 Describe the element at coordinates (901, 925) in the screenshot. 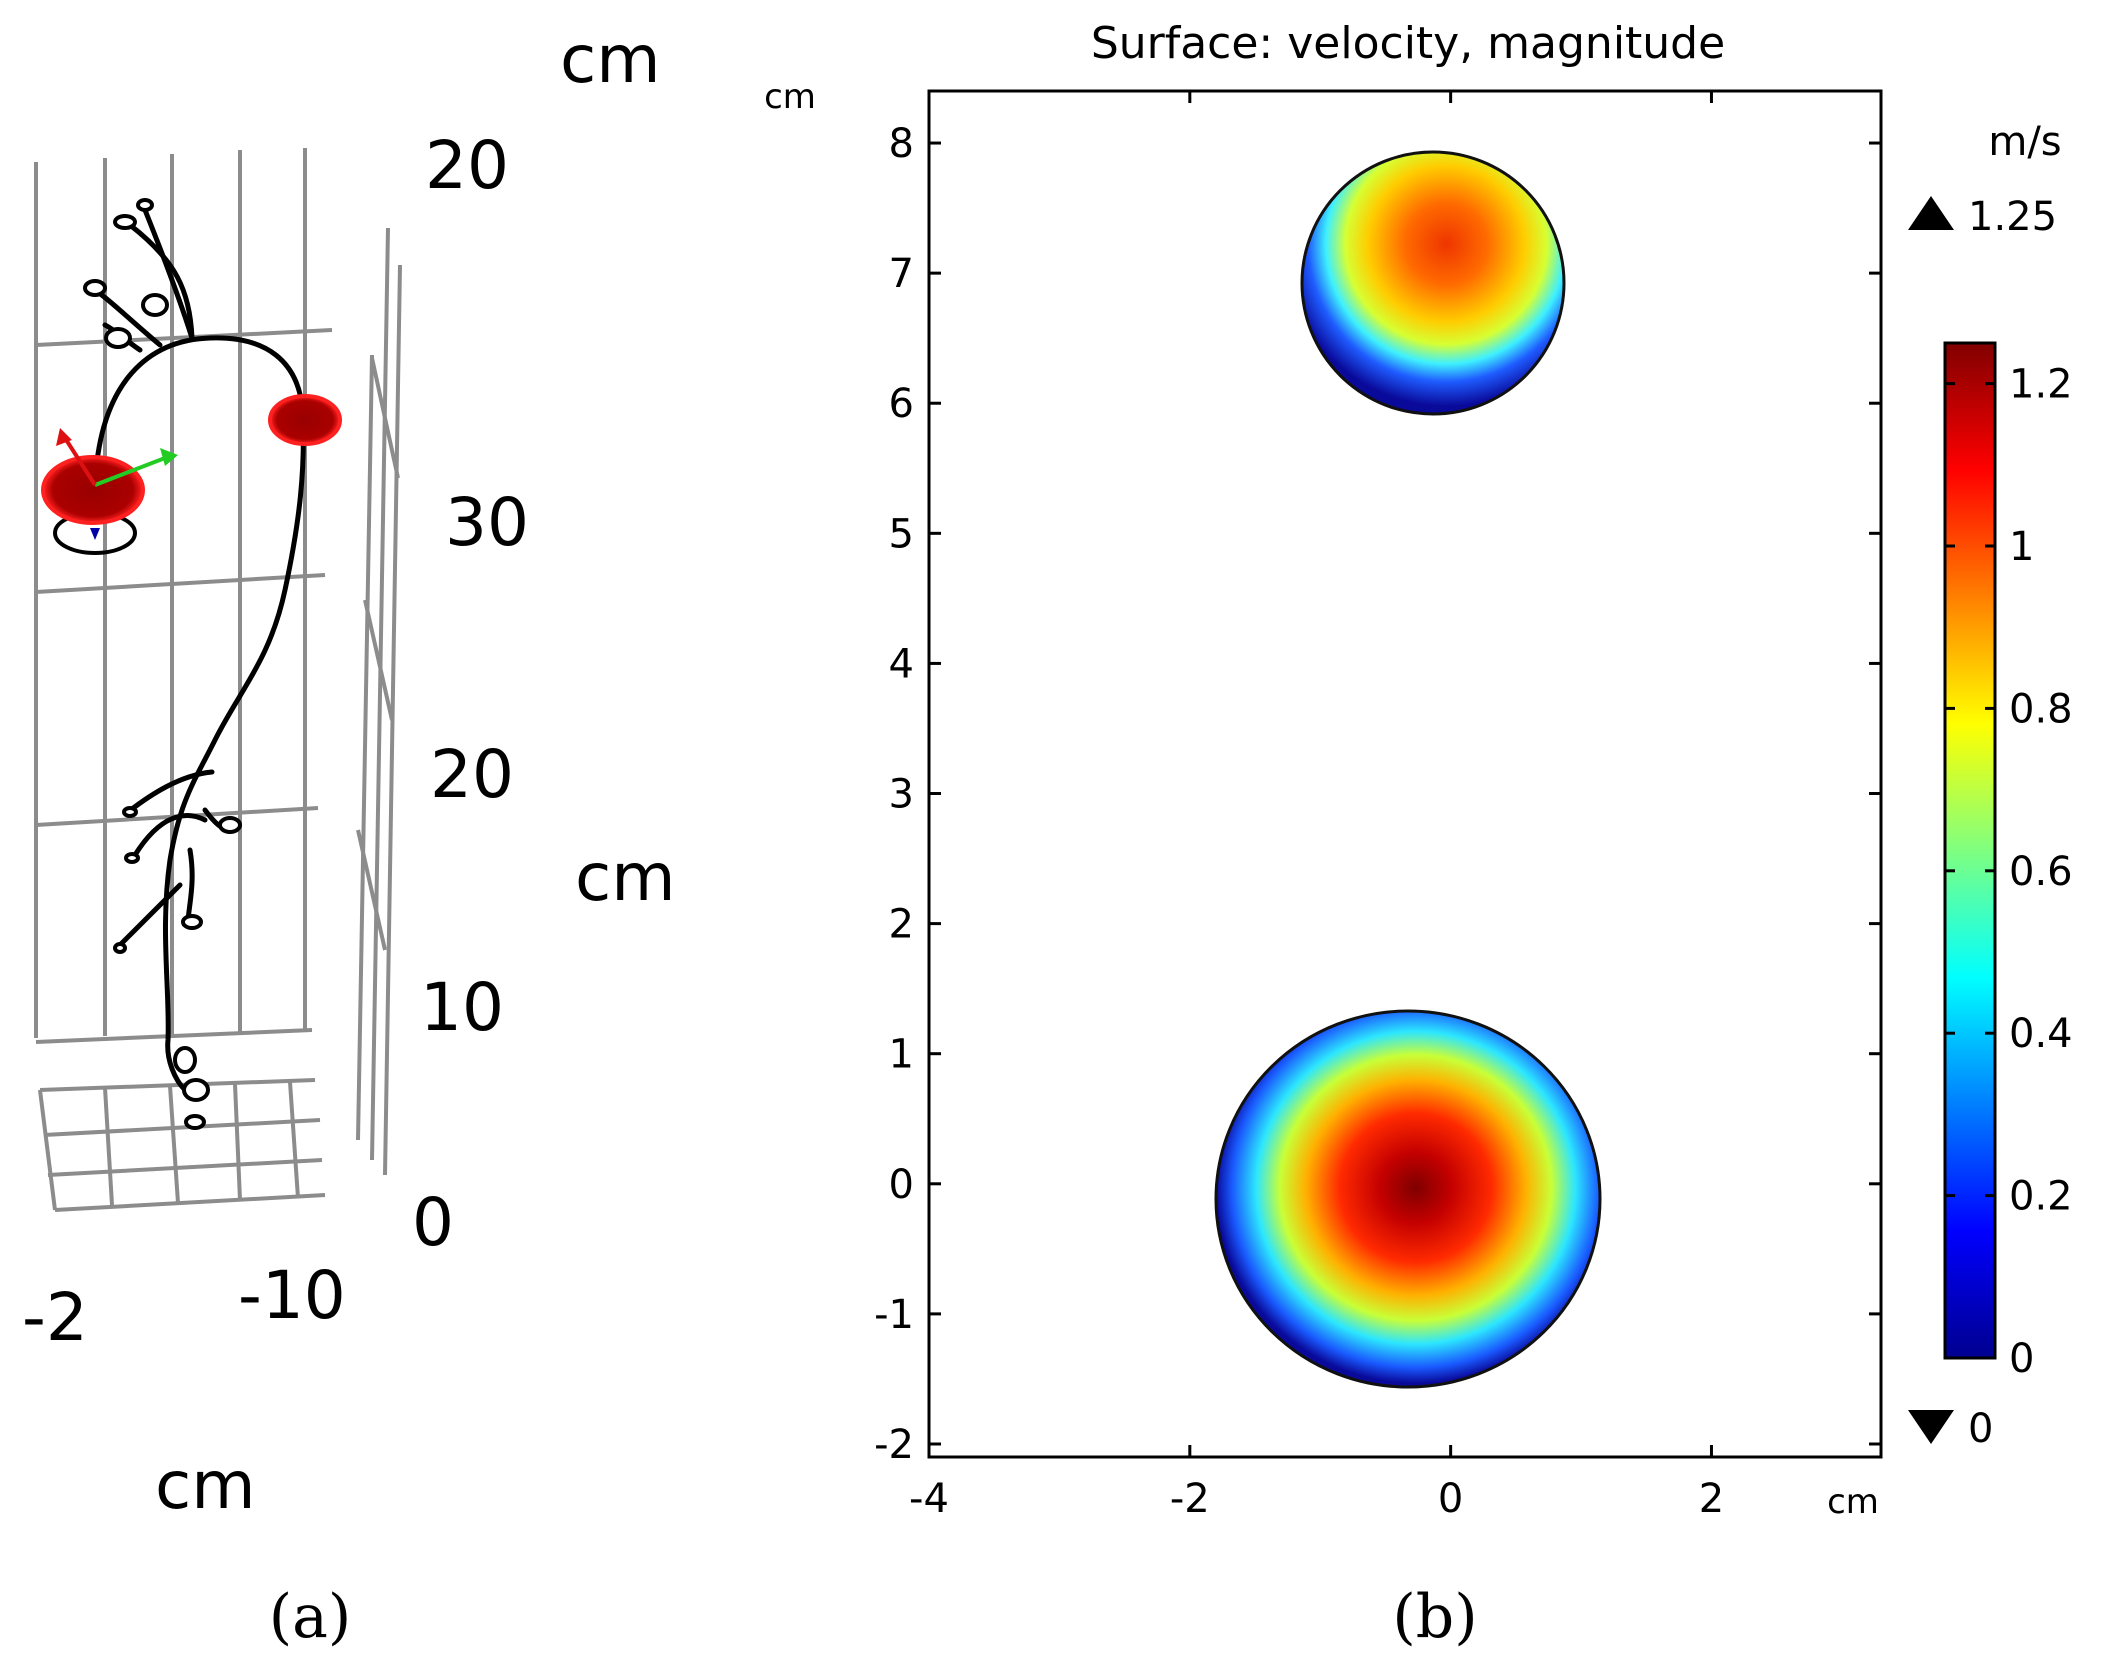

I see `y-tick-label: 2` at that location.